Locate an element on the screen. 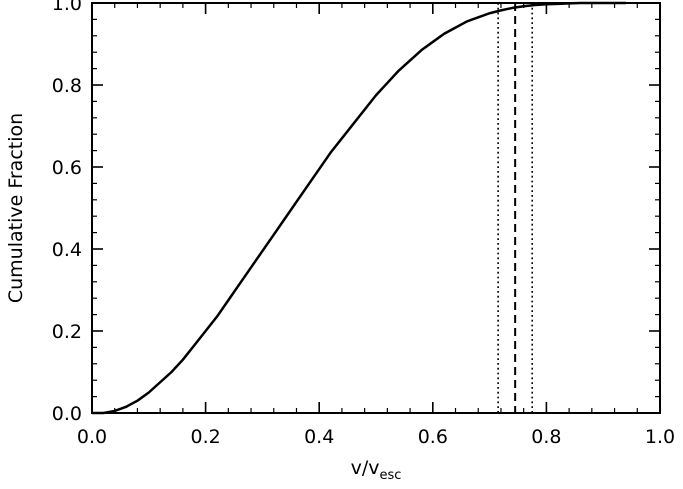 This screenshot has height=489, width=683. x-tick-label: 1.0 is located at coordinates (660, 437).